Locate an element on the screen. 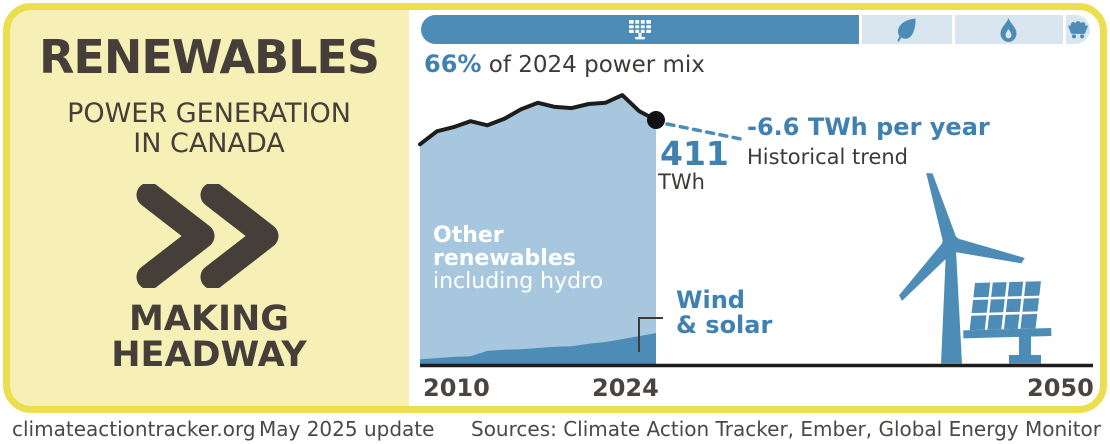  value-2024-dot is located at coordinates (656, 120).